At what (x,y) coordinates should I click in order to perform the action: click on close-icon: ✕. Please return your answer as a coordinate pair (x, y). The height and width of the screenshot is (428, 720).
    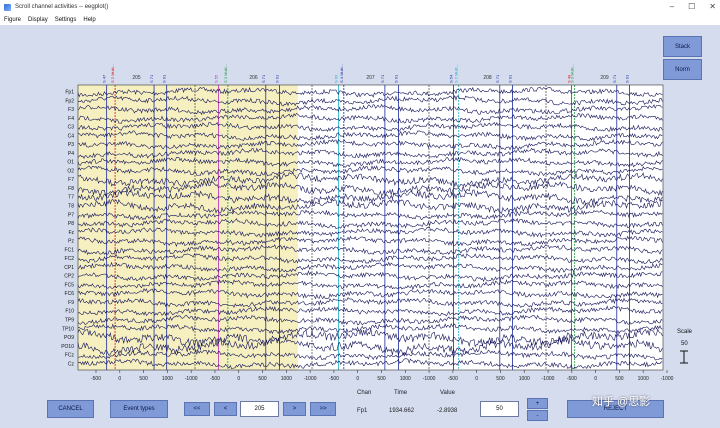
    Looking at the image, I should click on (712, 6).